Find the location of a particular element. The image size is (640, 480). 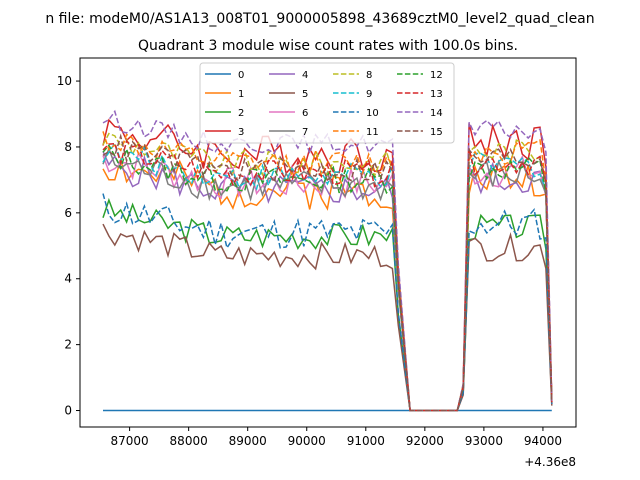

y-tick-label: 6 is located at coordinates (68, 213).